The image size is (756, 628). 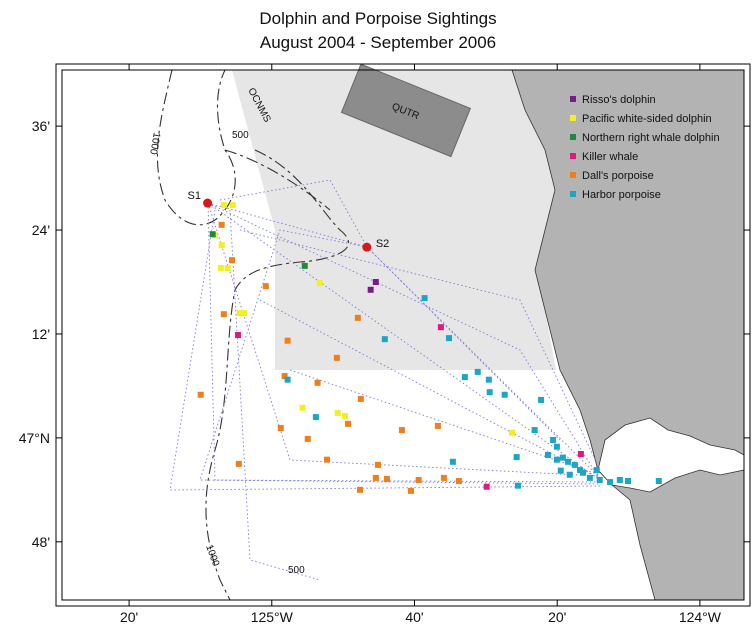 What do you see at coordinates (619, 100) in the screenshot?
I see `legend-label: Risso's dolphin` at bounding box center [619, 100].